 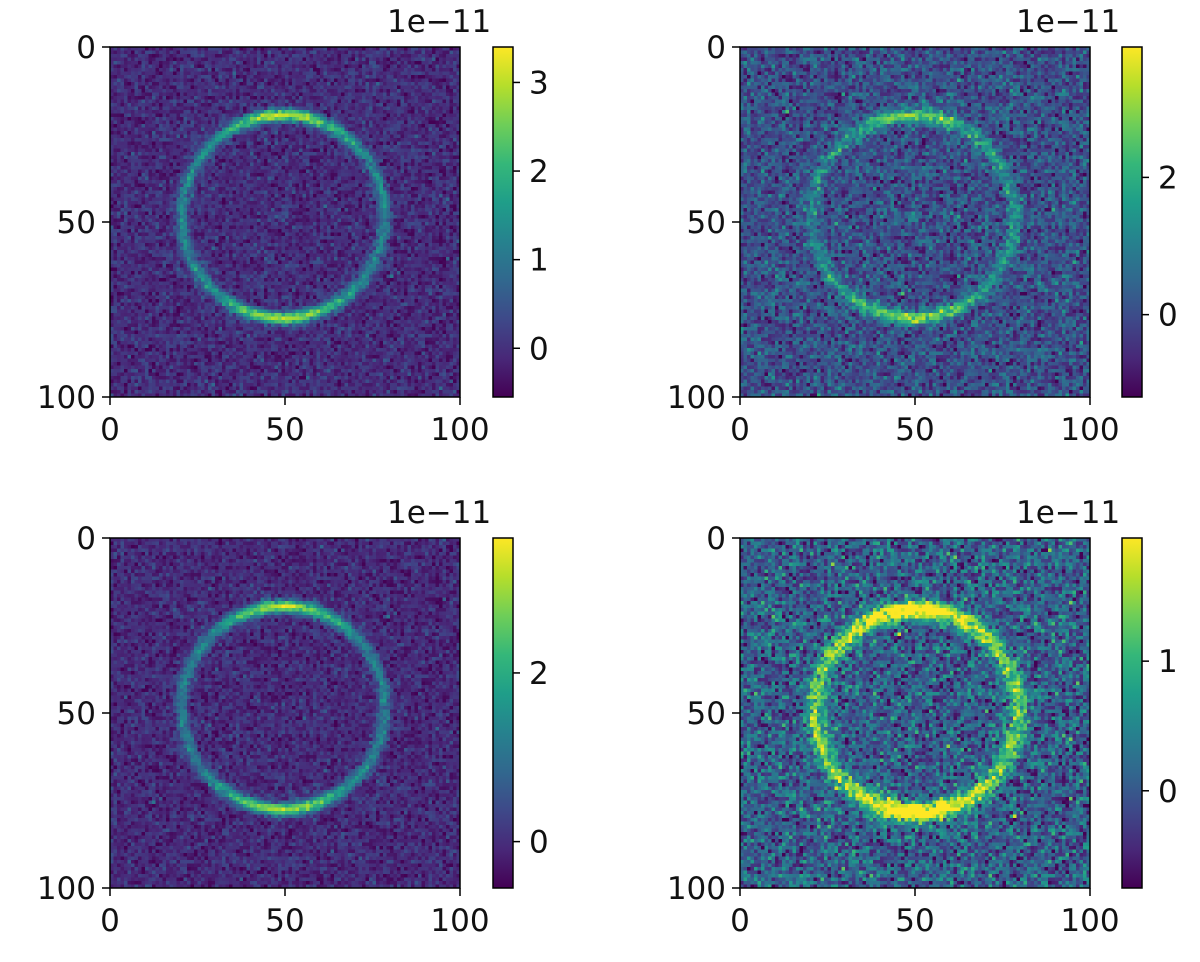 What do you see at coordinates (539, 83) in the screenshot?
I see `colorbar-tick-label: 3` at bounding box center [539, 83].